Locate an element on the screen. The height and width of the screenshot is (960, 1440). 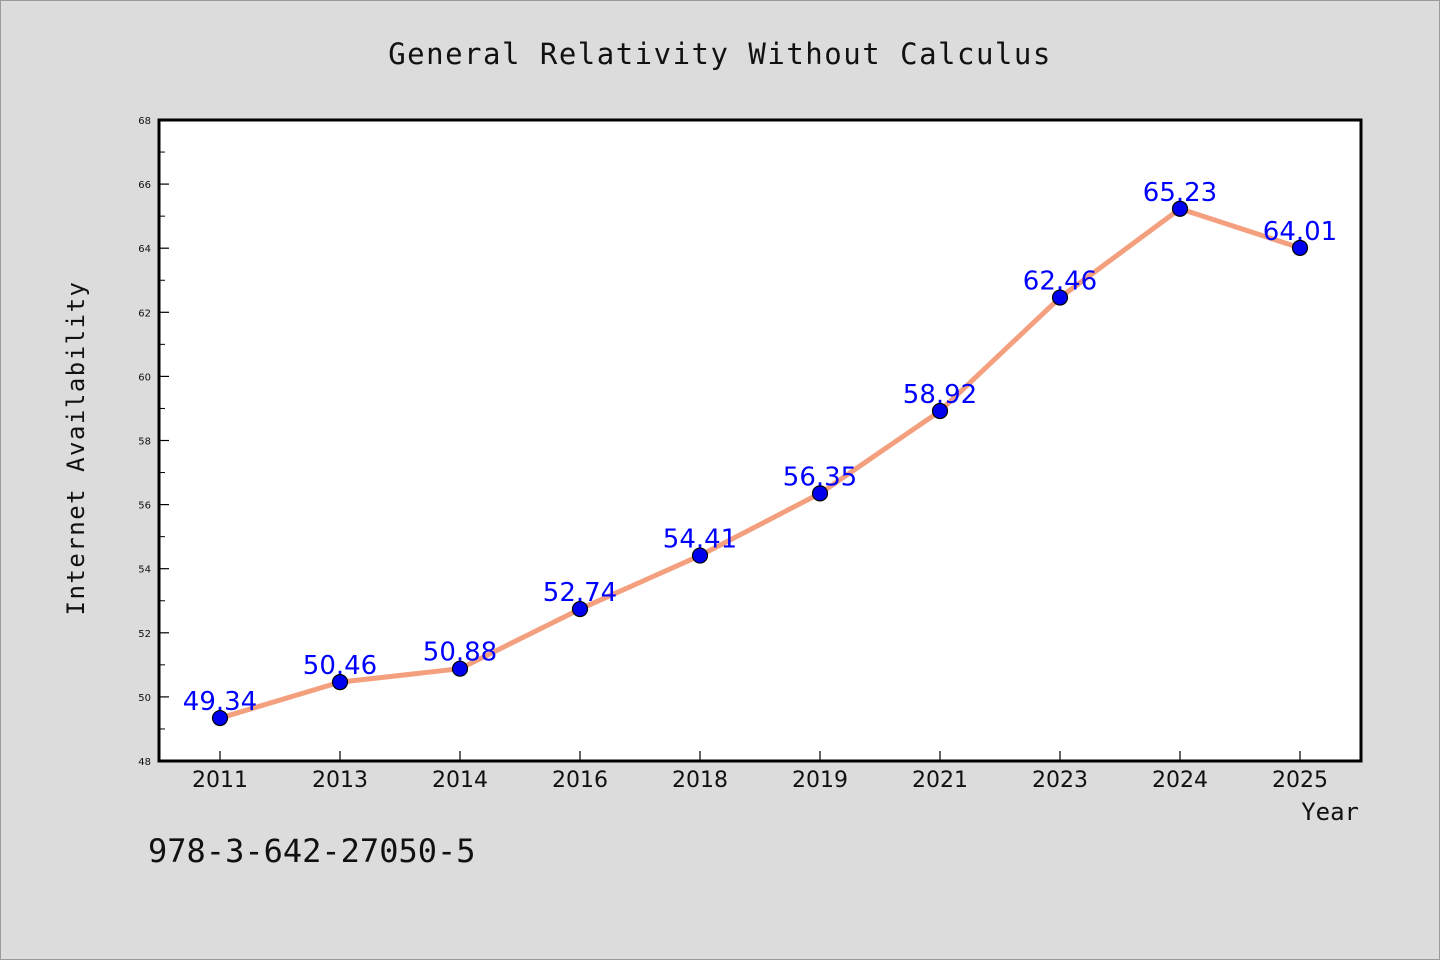
data-label: 52.74 is located at coordinates (580, 593).